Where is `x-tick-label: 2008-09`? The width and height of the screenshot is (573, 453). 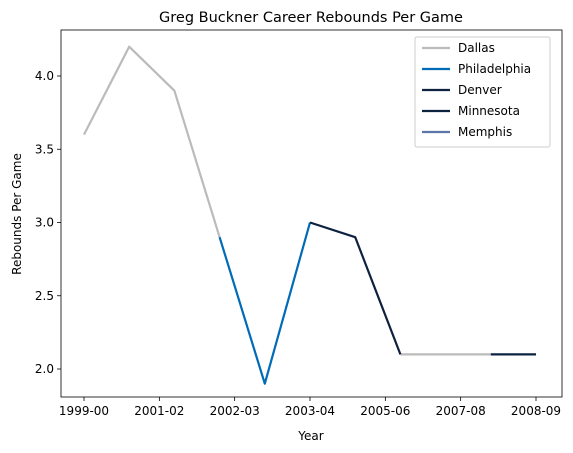
x-tick-label: 2008-09 is located at coordinates (536, 411).